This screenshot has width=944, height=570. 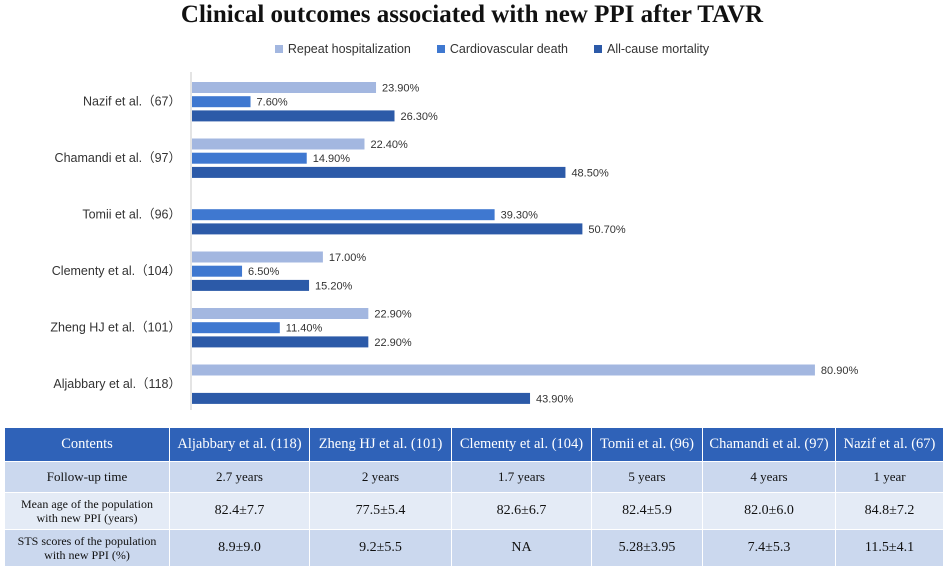 I want to click on table-cell: 77.5±5.4, so click(x=380, y=511).